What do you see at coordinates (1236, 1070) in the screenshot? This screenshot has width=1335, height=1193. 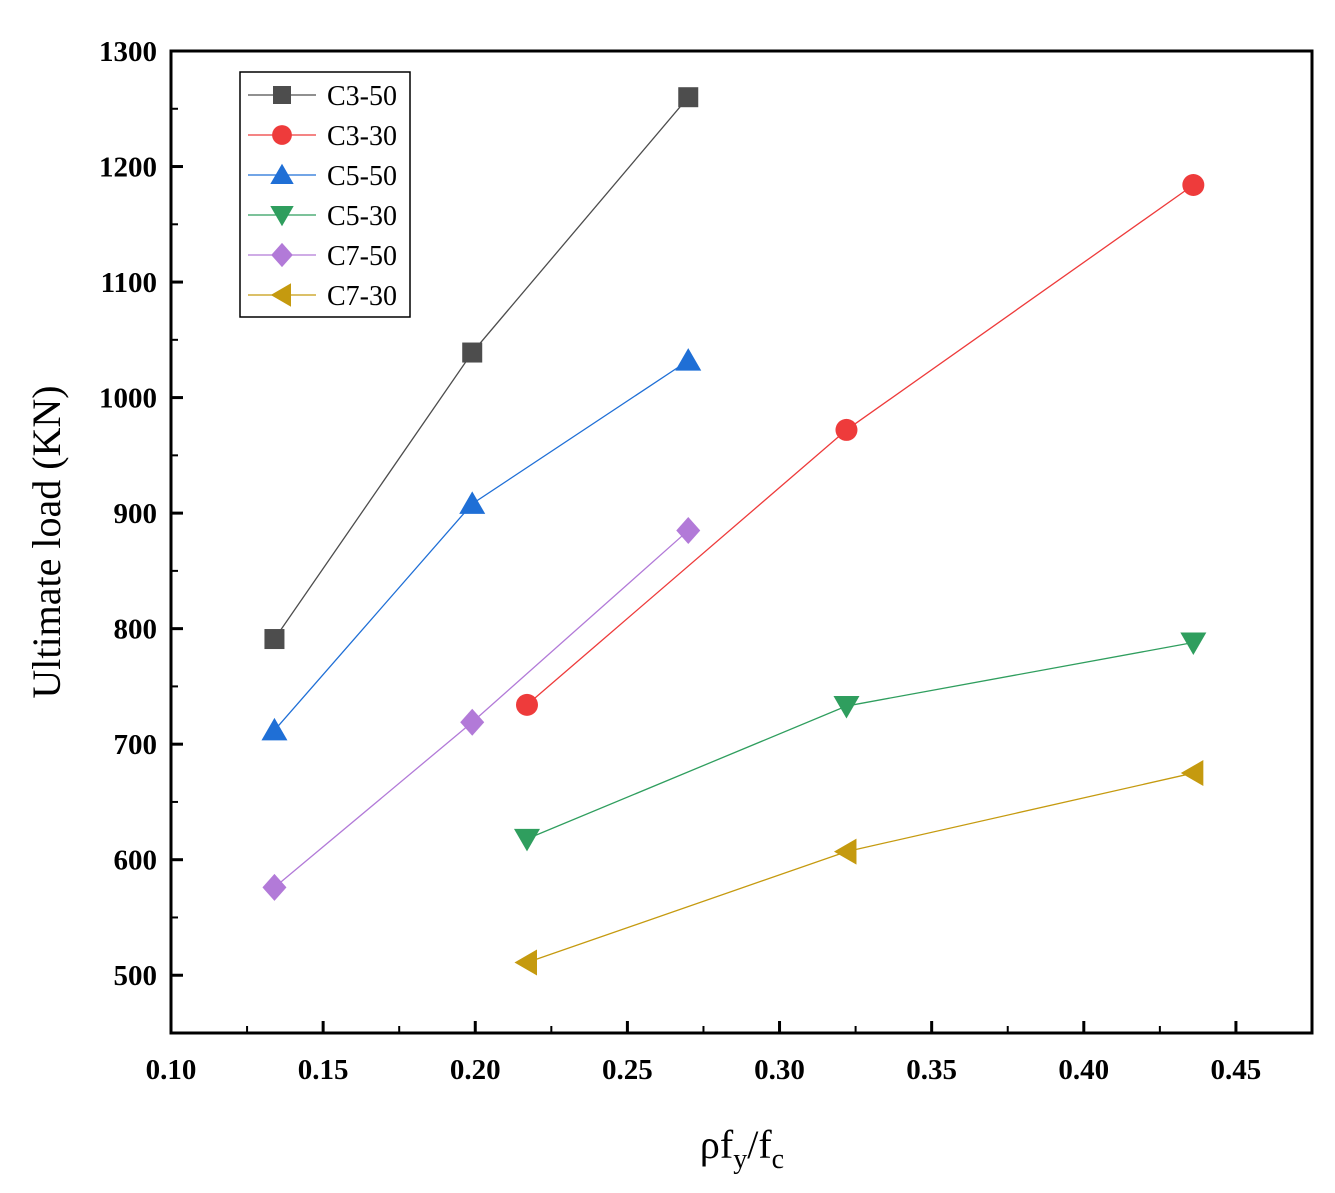 I see `x-tick-label: 0.45` at bounding box center [1236, 1070].